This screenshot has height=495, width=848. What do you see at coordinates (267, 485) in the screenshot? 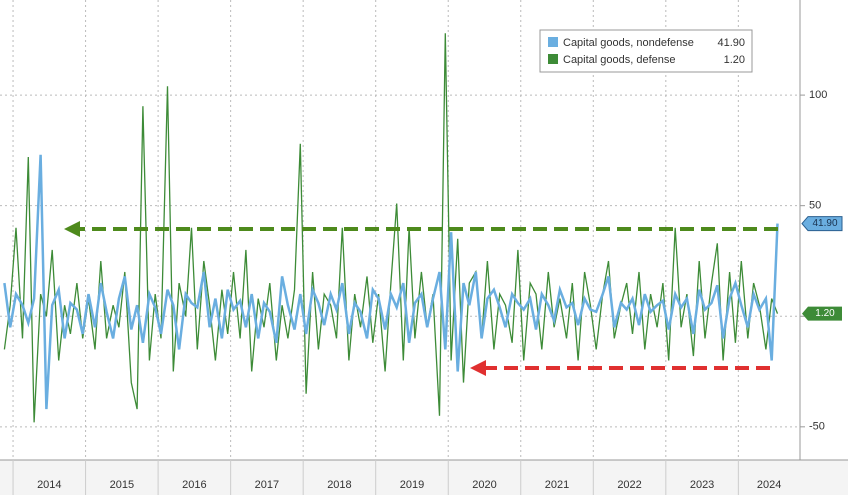
I see `x-tick-label: 2017` at bounding box center [267, 485].